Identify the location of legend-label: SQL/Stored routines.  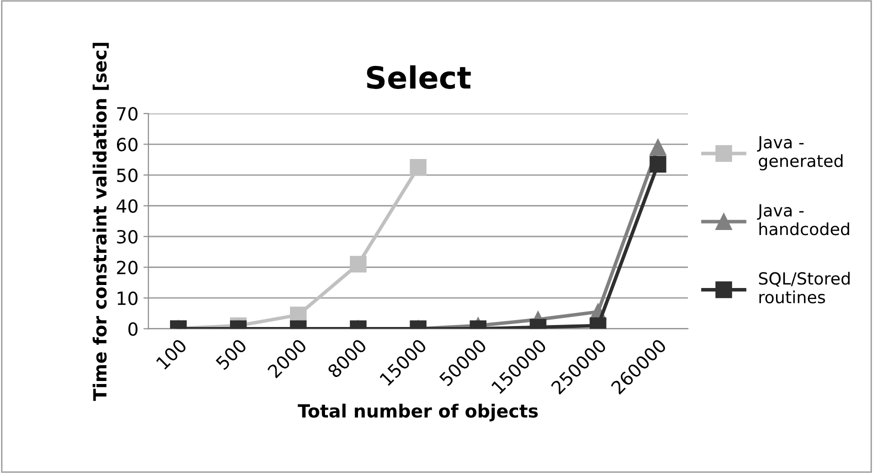
(804, 288).